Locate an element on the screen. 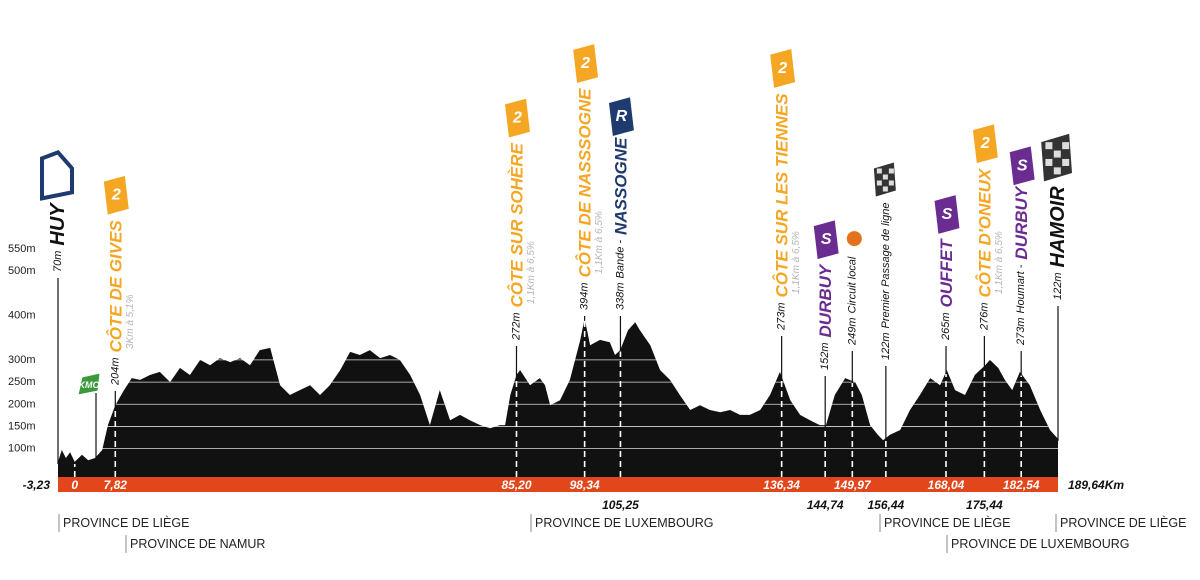  point-altitude: 249m is located at coordinates (852, 331).